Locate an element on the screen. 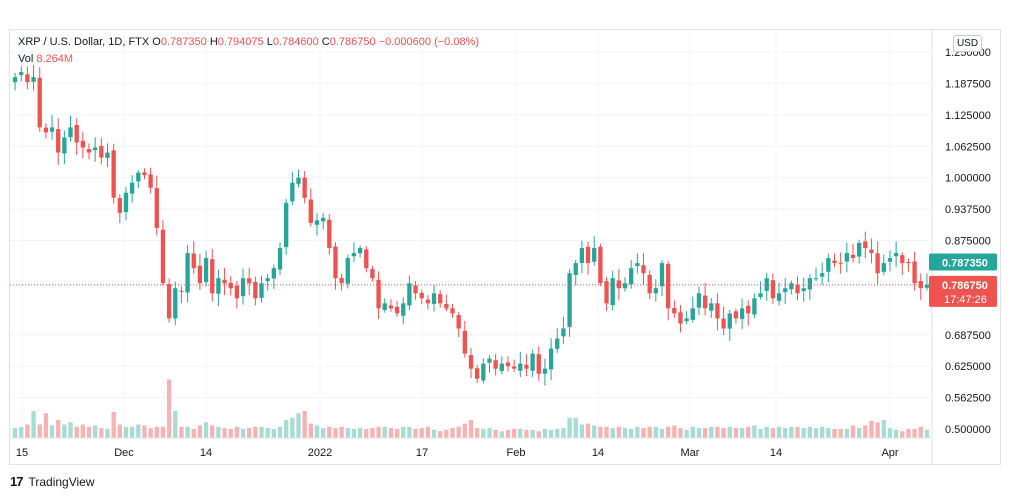 This screenshot has width=1012, height=501. y-tick-label: 0.500000 is located at coordinates (968, 430).